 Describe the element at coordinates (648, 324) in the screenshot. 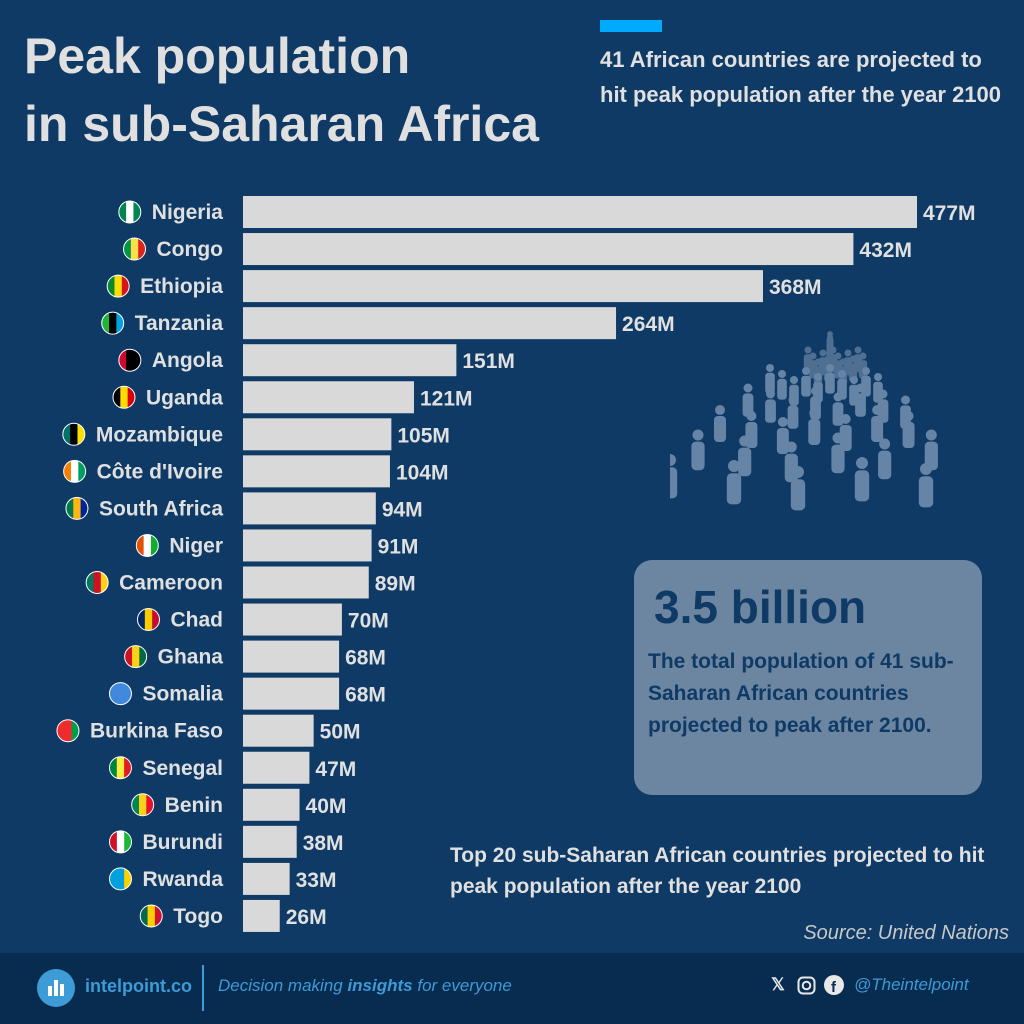

I see `value-label: 264M` at that location.